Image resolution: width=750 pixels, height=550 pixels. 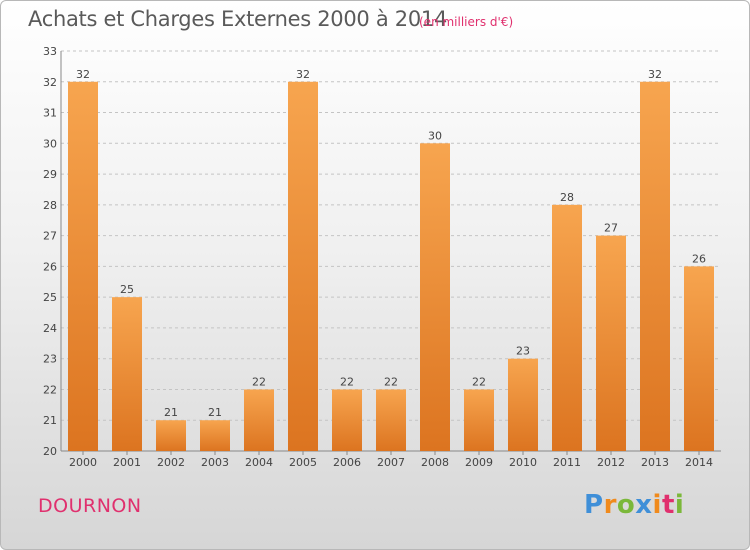 I want to click on logo-letter: r, so click(x=610, y=505).